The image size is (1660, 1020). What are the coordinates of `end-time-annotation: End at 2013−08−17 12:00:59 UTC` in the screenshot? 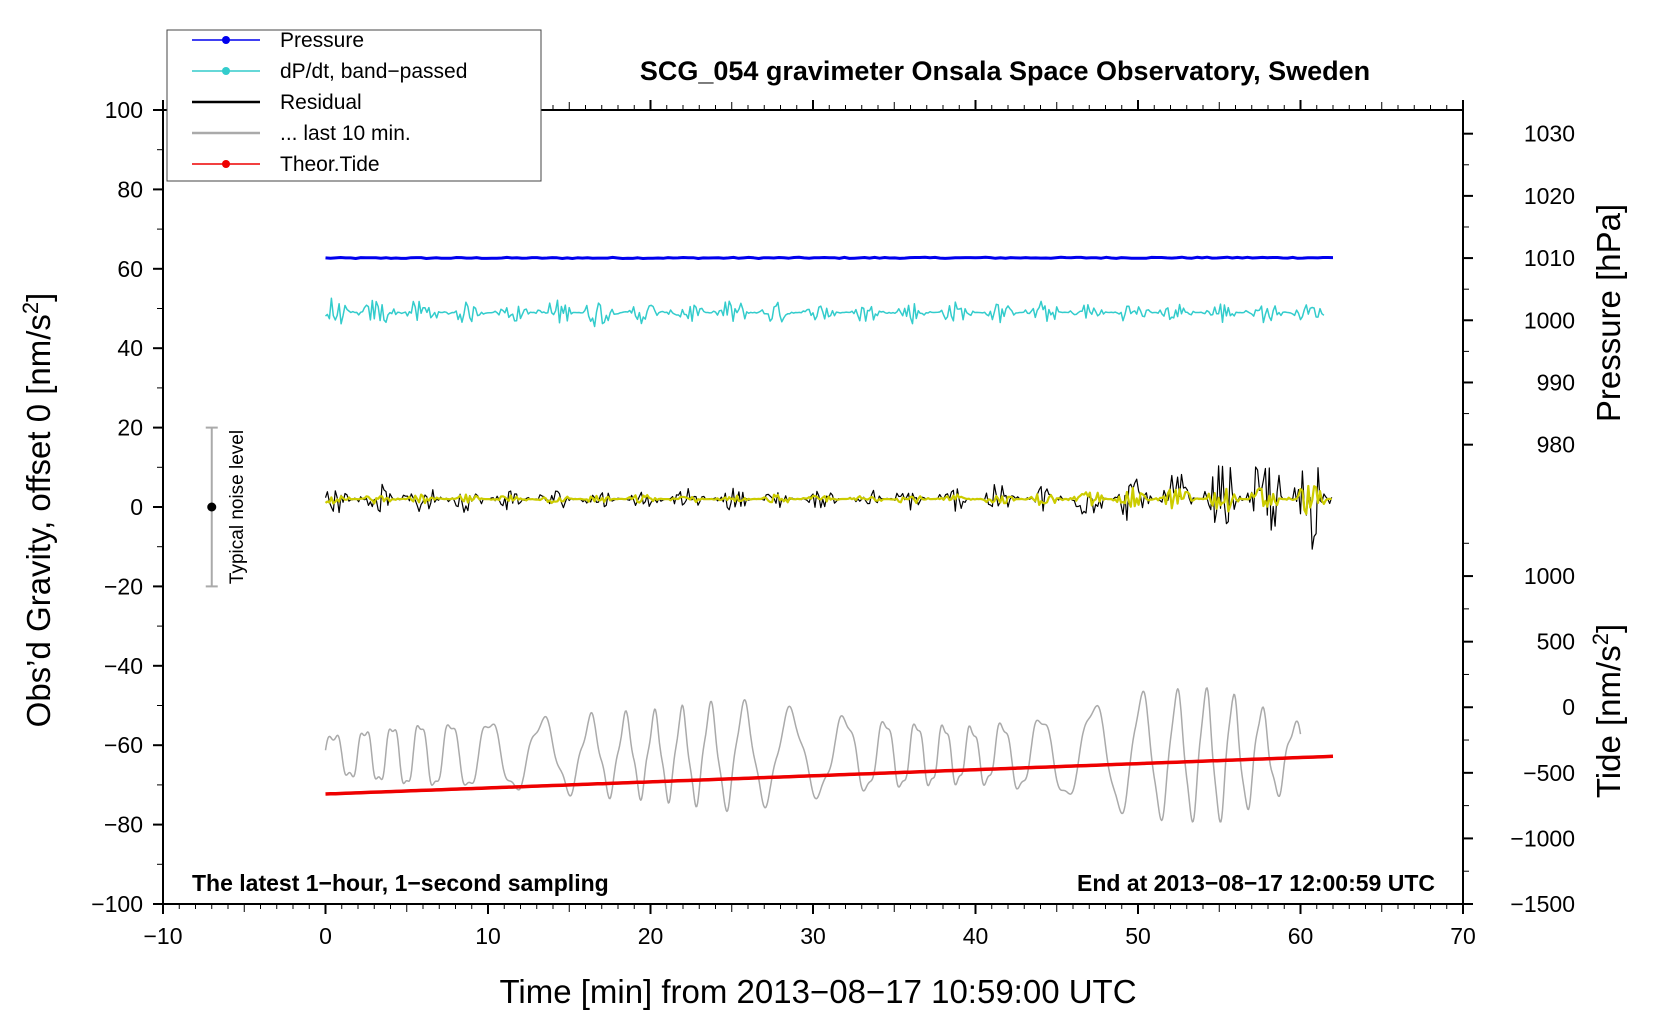 It's located at (1256, 883).